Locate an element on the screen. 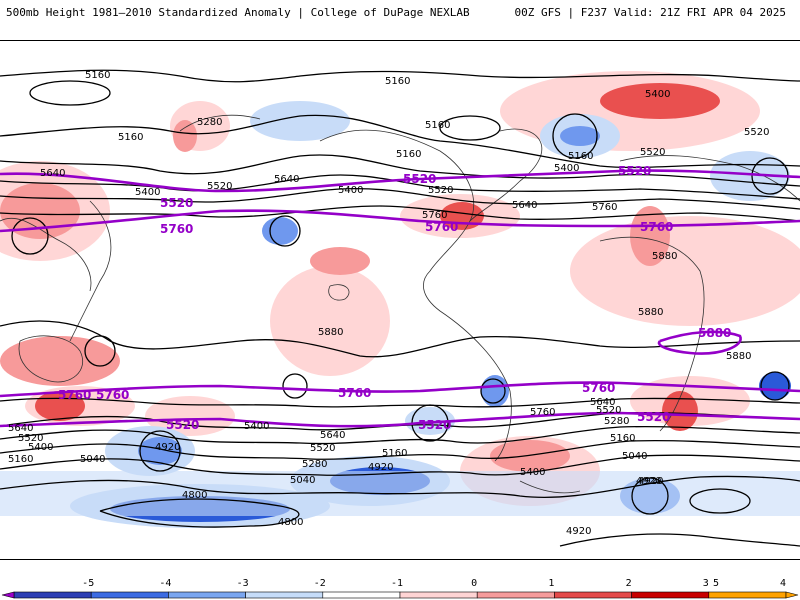  colorbar-tick-label: -1 is located at coordinates (397, 583).